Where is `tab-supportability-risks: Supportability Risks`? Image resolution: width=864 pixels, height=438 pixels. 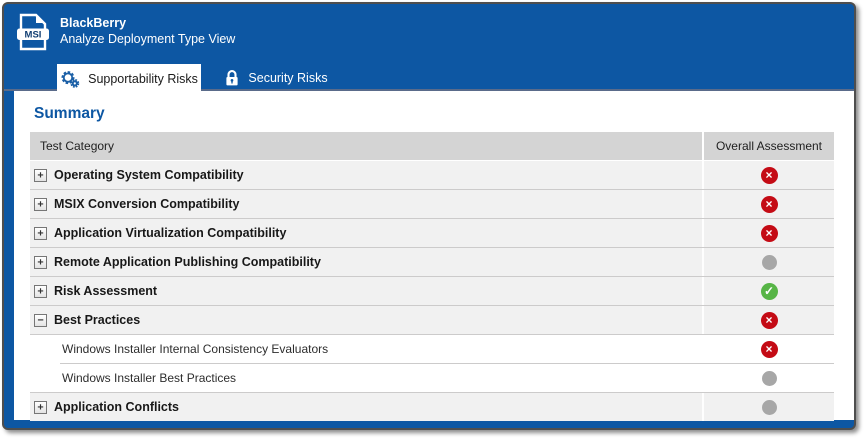
tab-supportability-risks: Supportability Risks is located at coordinates (129, 78).